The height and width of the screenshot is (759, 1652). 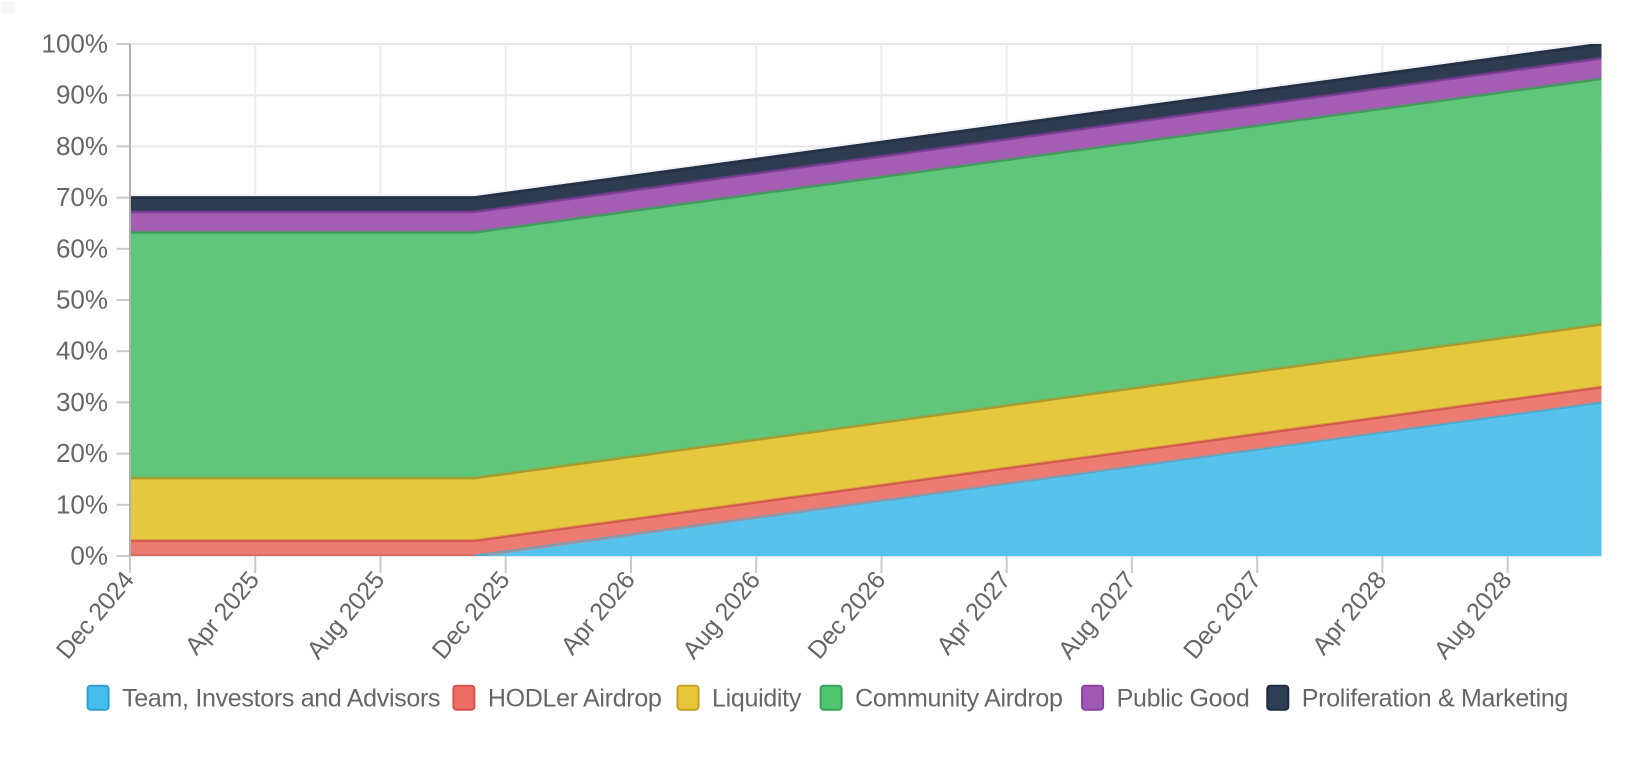 I want to click on svg-text: 50%, so click(x=82, y=300).